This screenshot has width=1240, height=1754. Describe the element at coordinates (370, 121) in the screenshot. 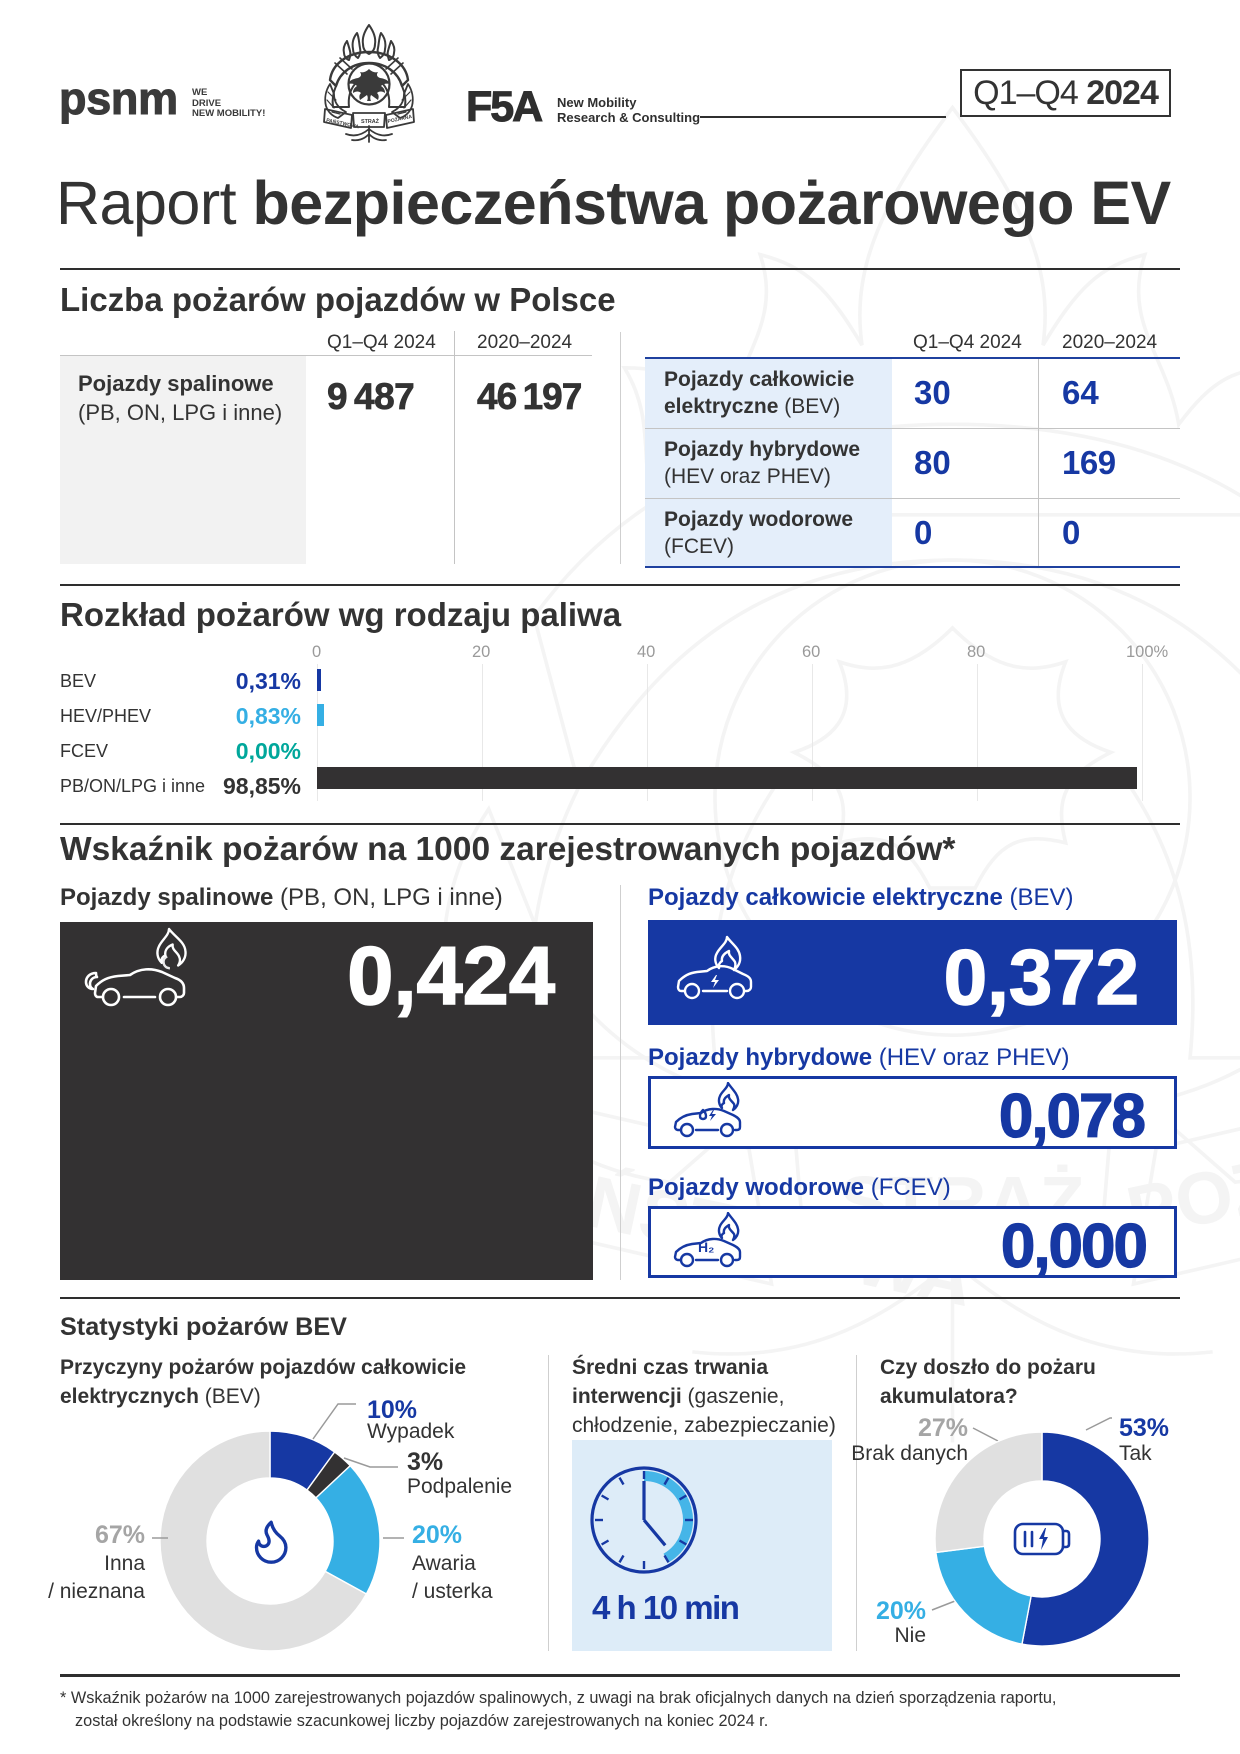

I see `svg-text: STRAŻ` at that location.